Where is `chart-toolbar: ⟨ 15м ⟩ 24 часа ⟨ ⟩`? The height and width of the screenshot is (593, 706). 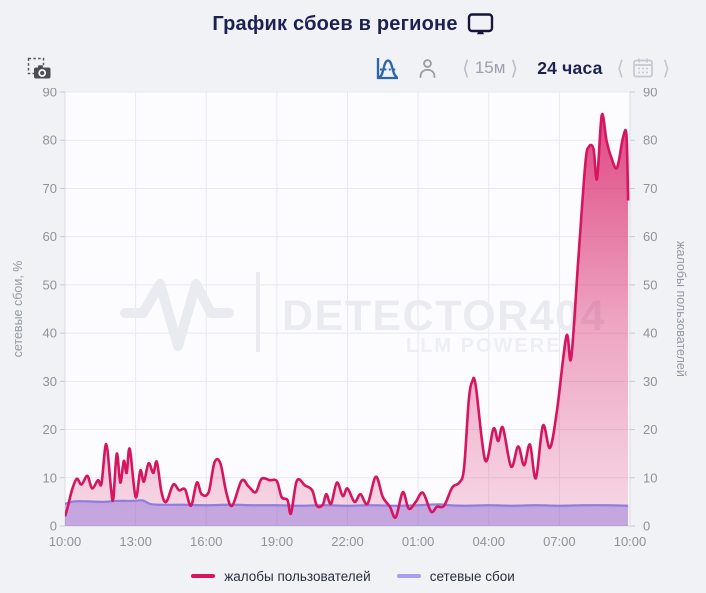 chart-toolbar: ⟨ 15м ⟩ 24 часа ⟨ ⟩ is located at coordinates (522, 68).